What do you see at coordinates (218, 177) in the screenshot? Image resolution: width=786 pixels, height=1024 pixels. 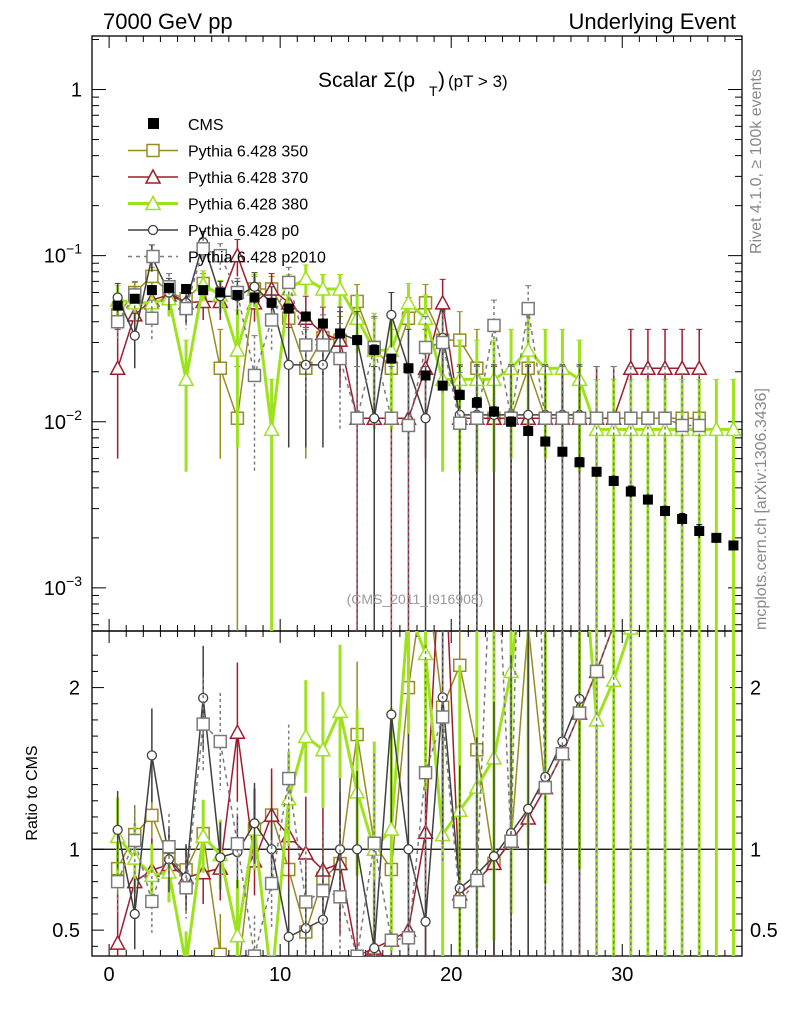 I see `legend-item: Pythia 6.428 370` at bounding box center [218, 177].